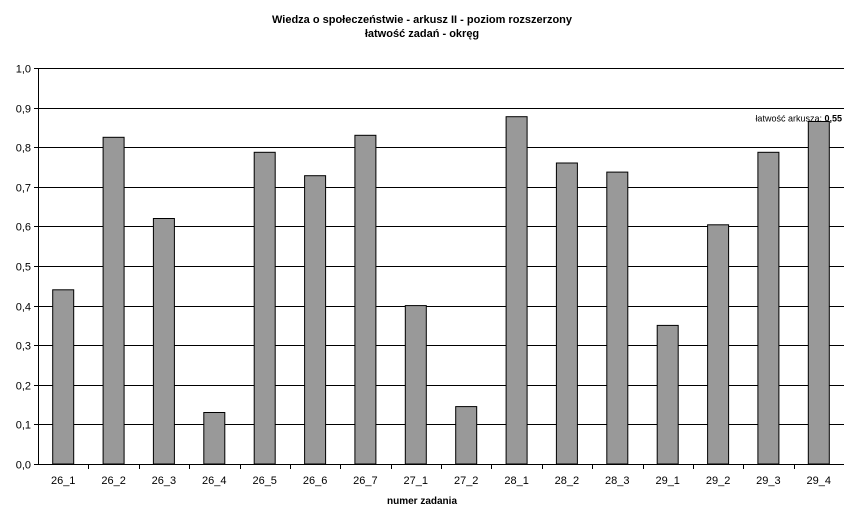 The image size is (844, 511). I want to click on y-tick-label: 0,6, so click(23, 228).